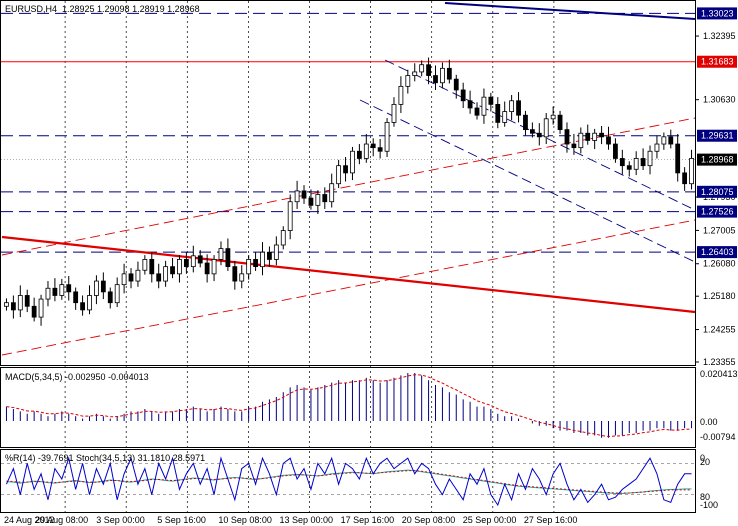 The image size is (738, 526). What do you see at coordinates (702, 458) in the screenshot?
I see `osc-tick-0: 0` at bounding box center [702, 458].